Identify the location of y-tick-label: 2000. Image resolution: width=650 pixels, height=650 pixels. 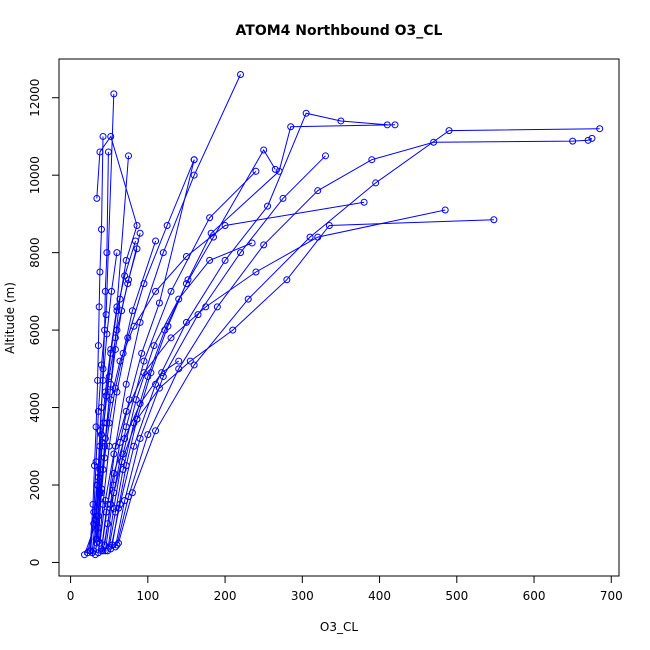
(35, 485).